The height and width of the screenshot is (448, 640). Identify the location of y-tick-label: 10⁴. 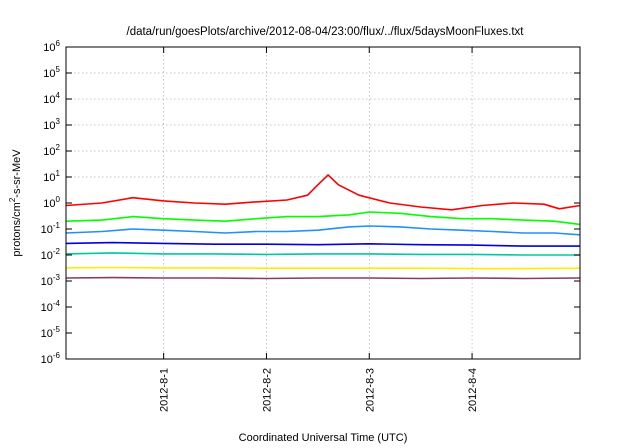
(51, 98).